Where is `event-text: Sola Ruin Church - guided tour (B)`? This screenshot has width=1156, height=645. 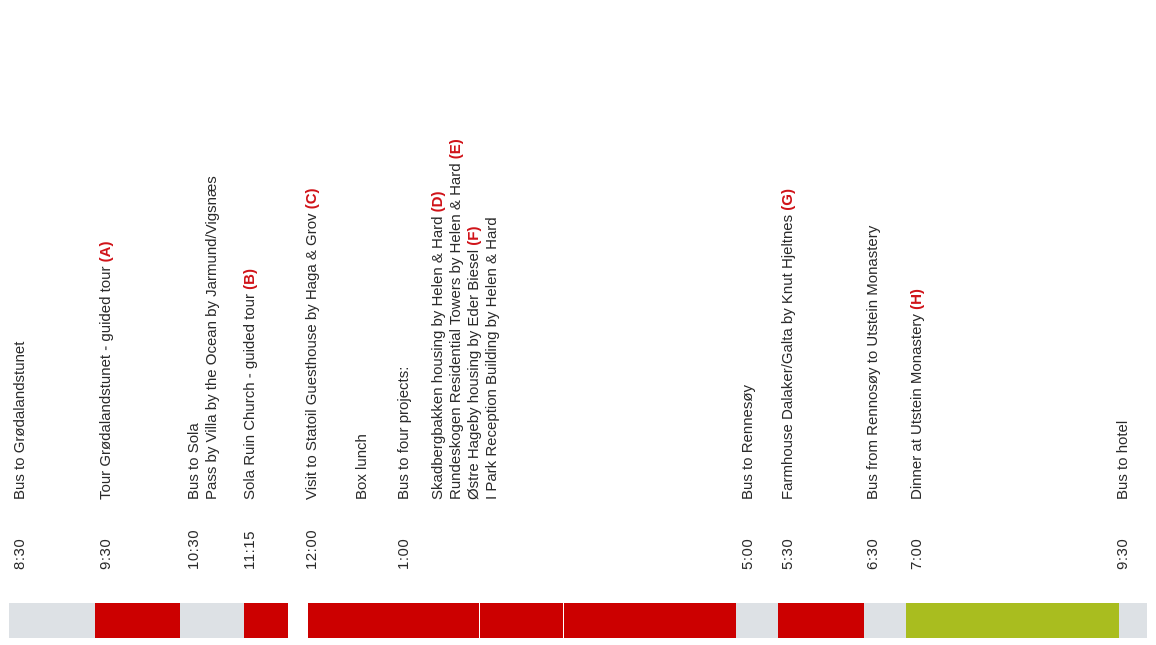 event-text: Sola Ruin Church - guided tour (B) is located at coordinates (249, 384).